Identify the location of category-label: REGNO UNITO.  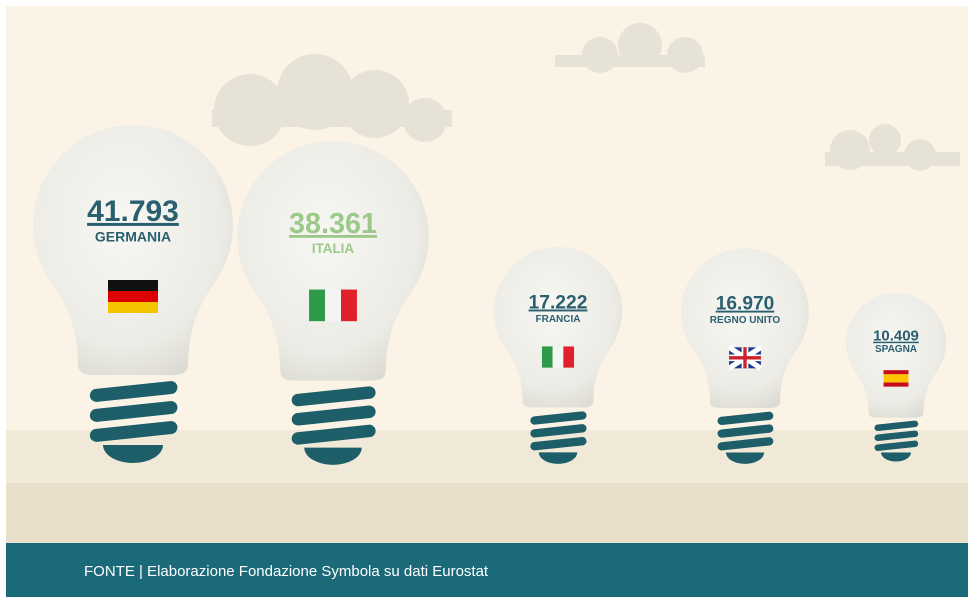
(745, 320).